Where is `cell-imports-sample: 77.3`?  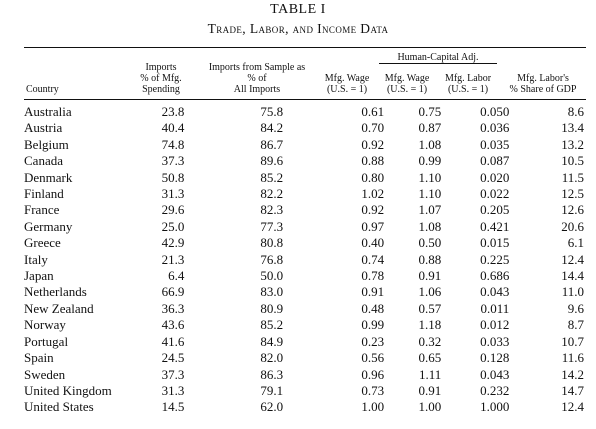
cell-imports-sample: 77.3 is located at coordinates (272, 226).